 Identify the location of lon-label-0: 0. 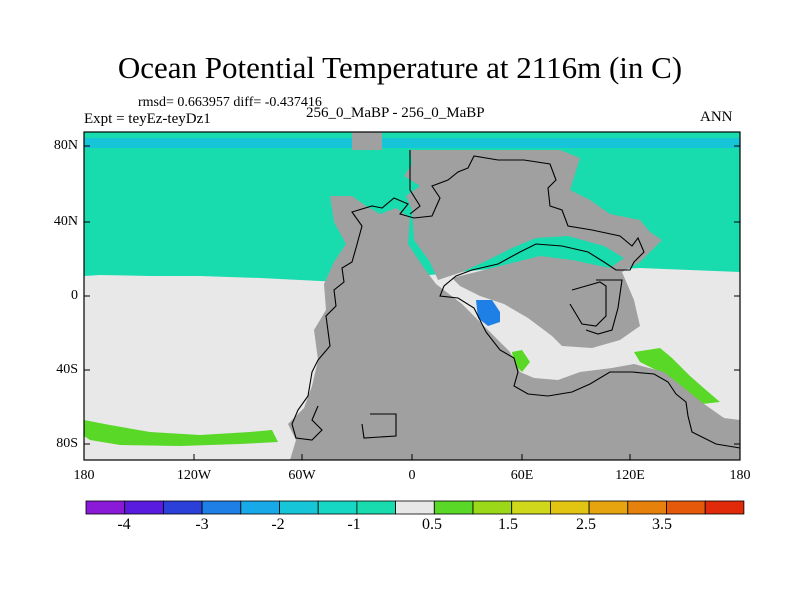
(412, 475).